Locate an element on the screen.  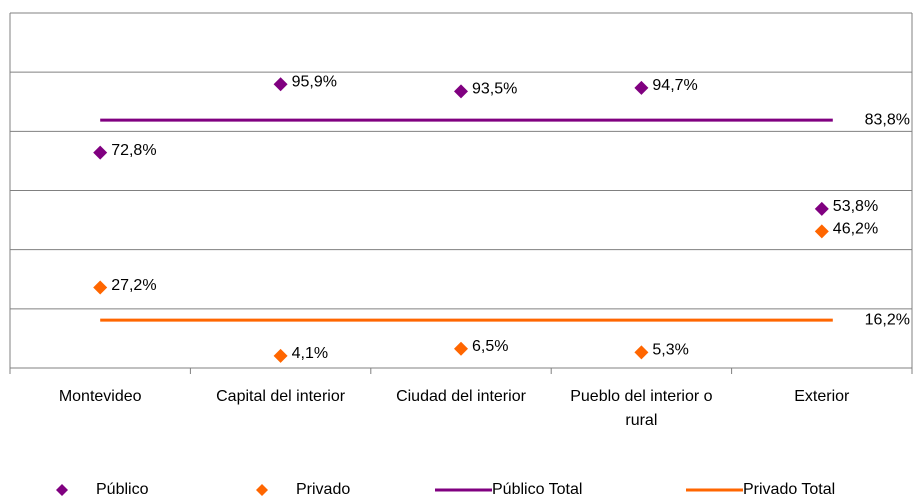
legend-label: Privado is located at coordinates (323, 489).